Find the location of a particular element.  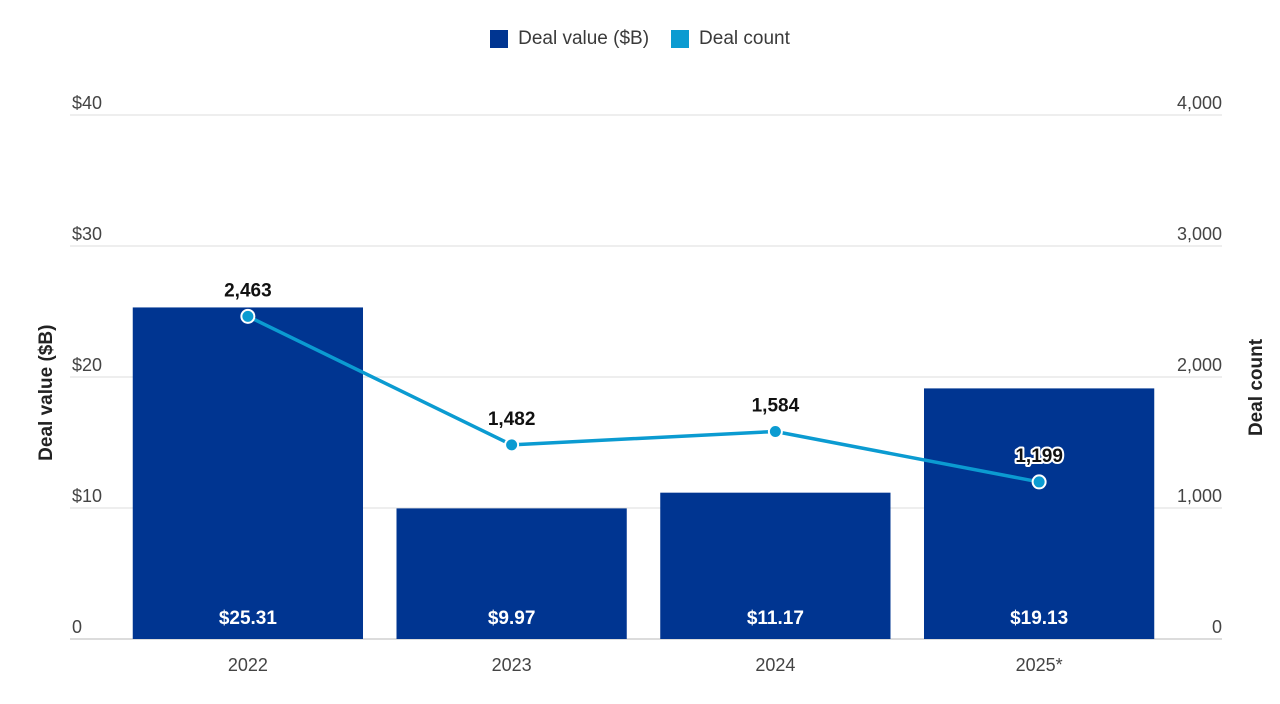

legend-item-deal-count: Deal count is located at coordinates (730, 39).